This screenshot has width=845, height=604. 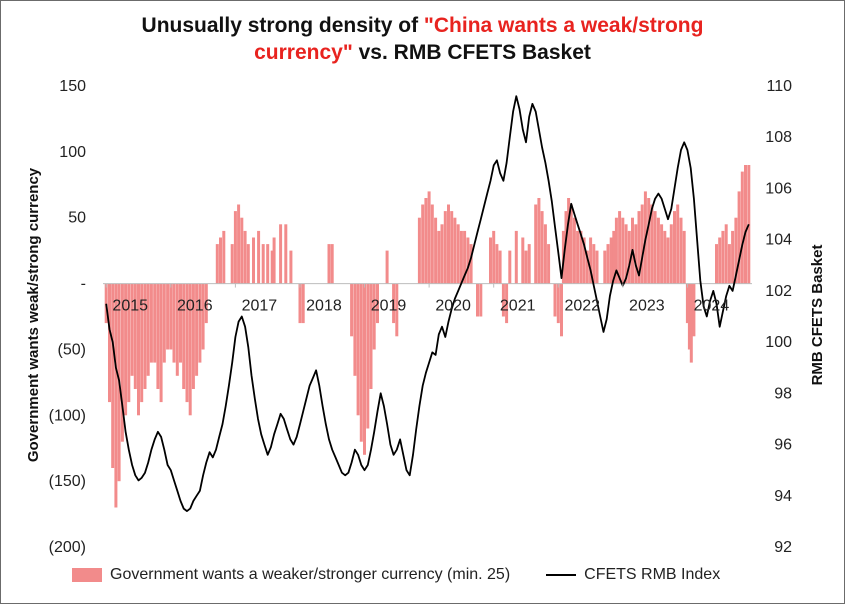 I want to click on right-tick-0: 110, so click(x=779, y=86).